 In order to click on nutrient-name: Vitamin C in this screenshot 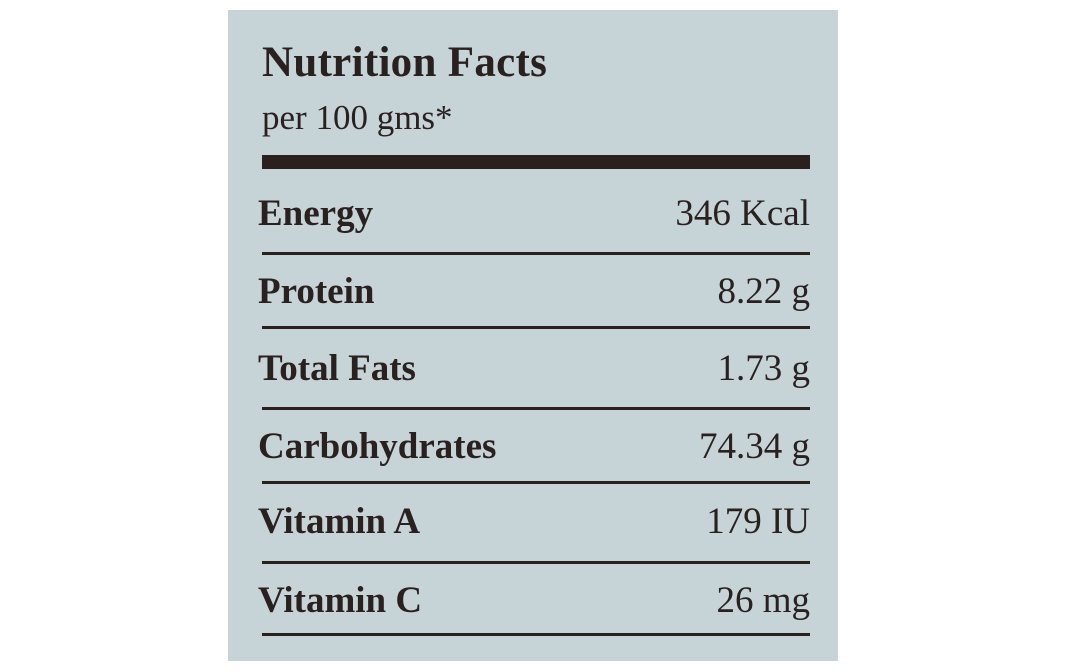, I will do `click(340, 600)`.